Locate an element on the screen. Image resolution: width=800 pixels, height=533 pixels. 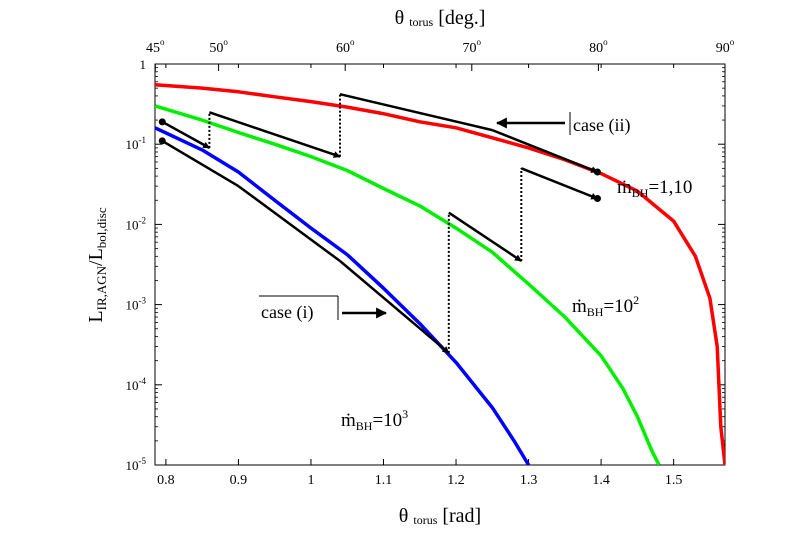
mdot-100-rest: =10 is located at coordinates (618, 306).